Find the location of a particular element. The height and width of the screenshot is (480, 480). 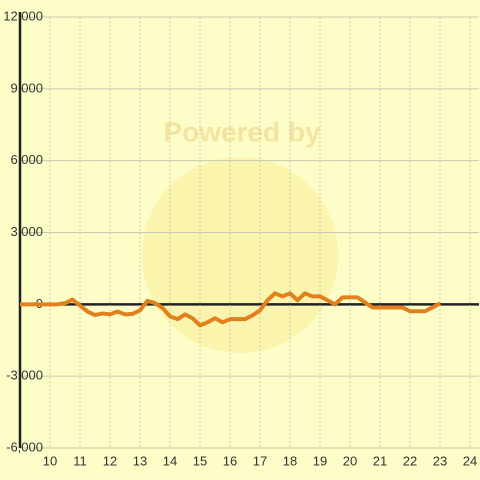

x-tick-label: 21 is located at coordinates (380, 460).